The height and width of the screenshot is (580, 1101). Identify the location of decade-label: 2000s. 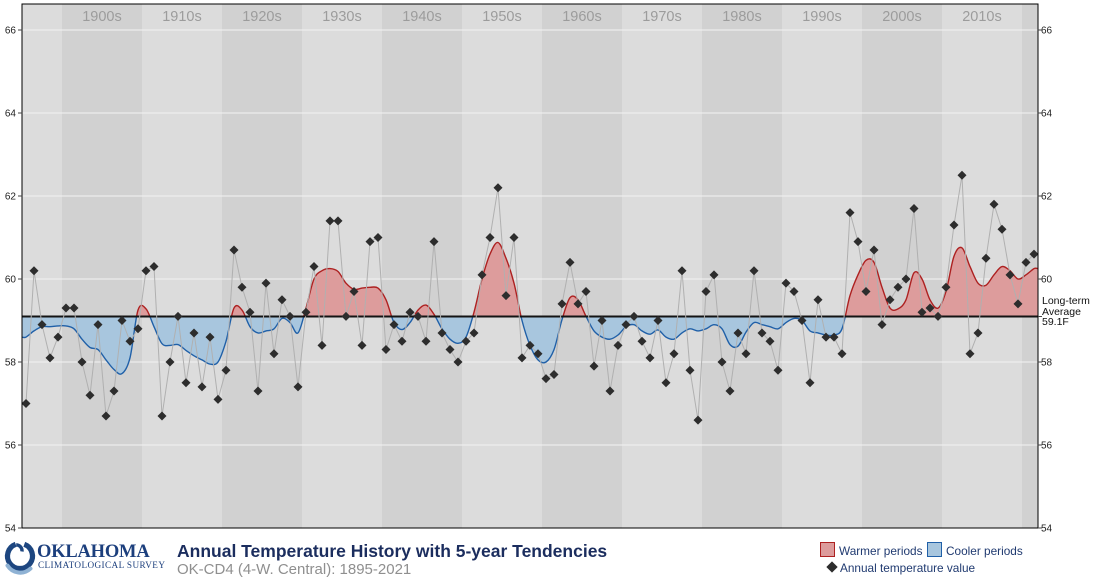
(902, 17).